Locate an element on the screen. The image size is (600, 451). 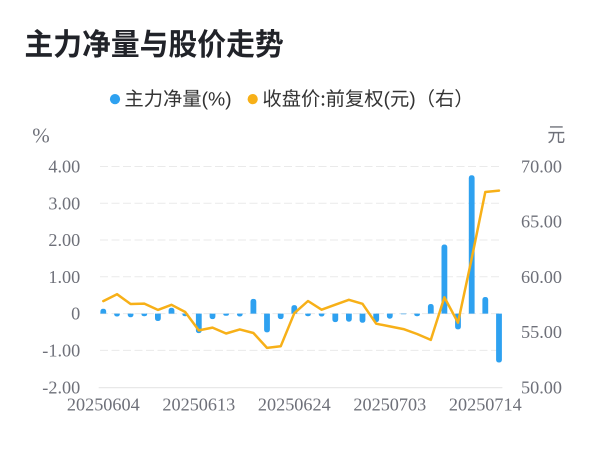
svg-text: 4.00 is located at coordinates (64, 167).